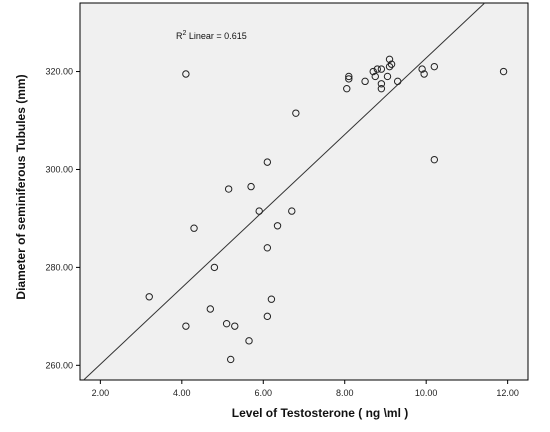  Describe the element at coordinates (101, 393) in the screenshot. I see `x-tick-label: 2.00` at that location.